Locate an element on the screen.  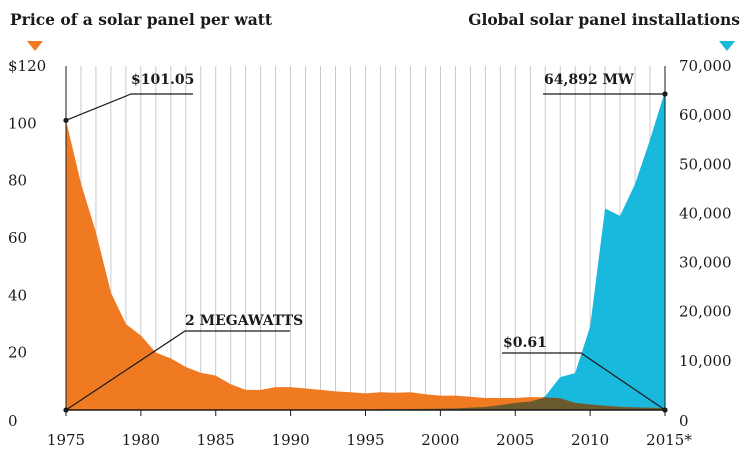
left-tick-5: 20 is located at coordinates (17, 353).